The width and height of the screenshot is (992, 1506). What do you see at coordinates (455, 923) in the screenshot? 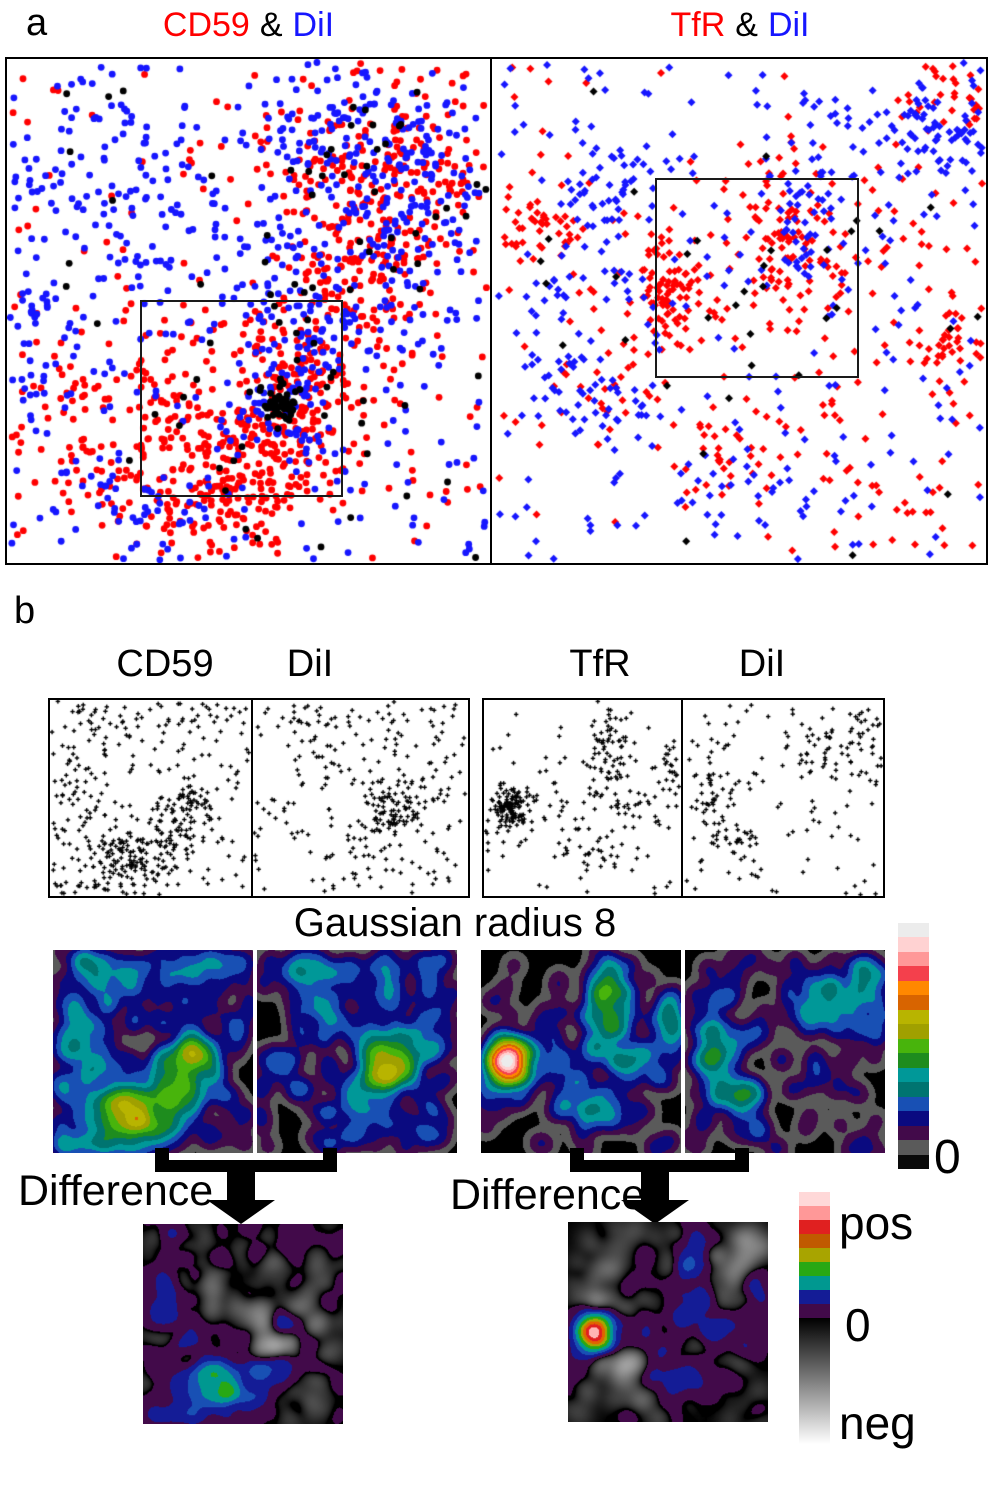
I see `gaussian-radius-caption: Gaussian radius 8` at bounding box center [455, 923].